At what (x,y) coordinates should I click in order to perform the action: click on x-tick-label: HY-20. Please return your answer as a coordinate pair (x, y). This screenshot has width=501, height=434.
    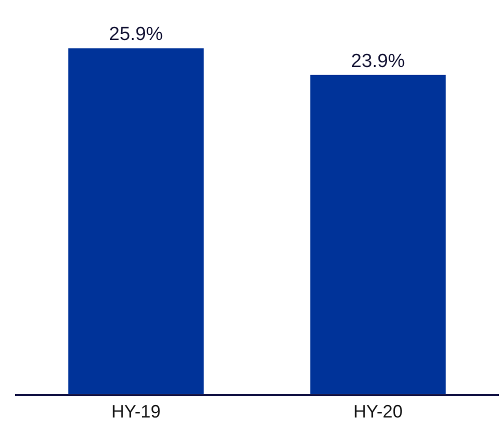
    Looking at the image, I should click on (378, 412).